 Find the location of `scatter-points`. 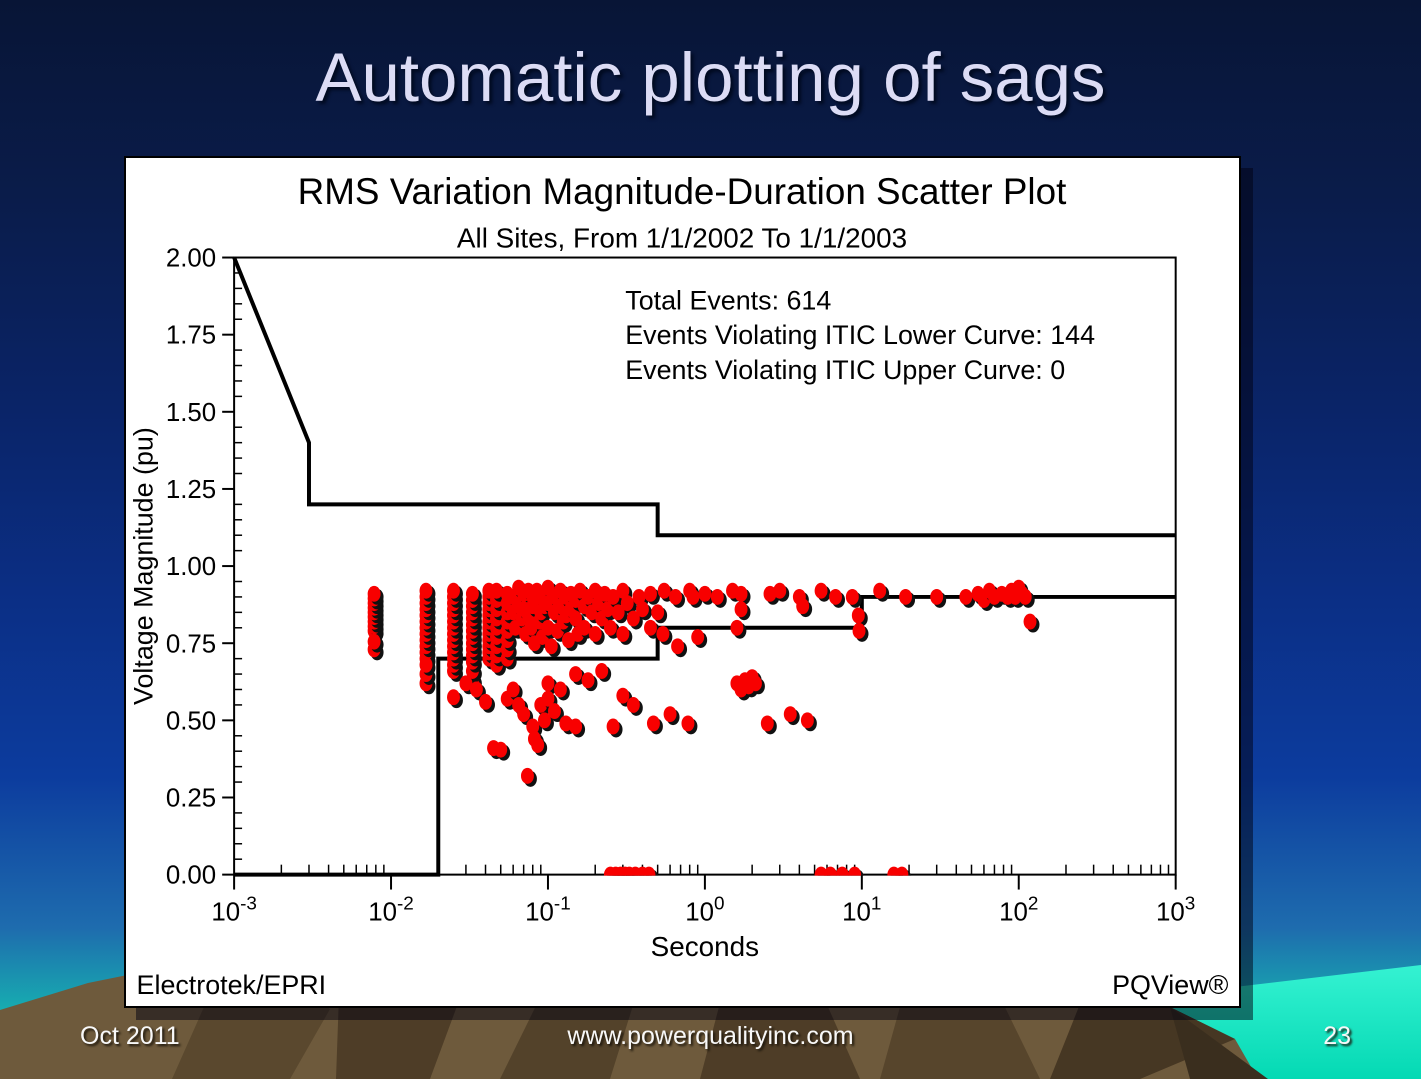

scatter-points is located at coordinates (703, 727).